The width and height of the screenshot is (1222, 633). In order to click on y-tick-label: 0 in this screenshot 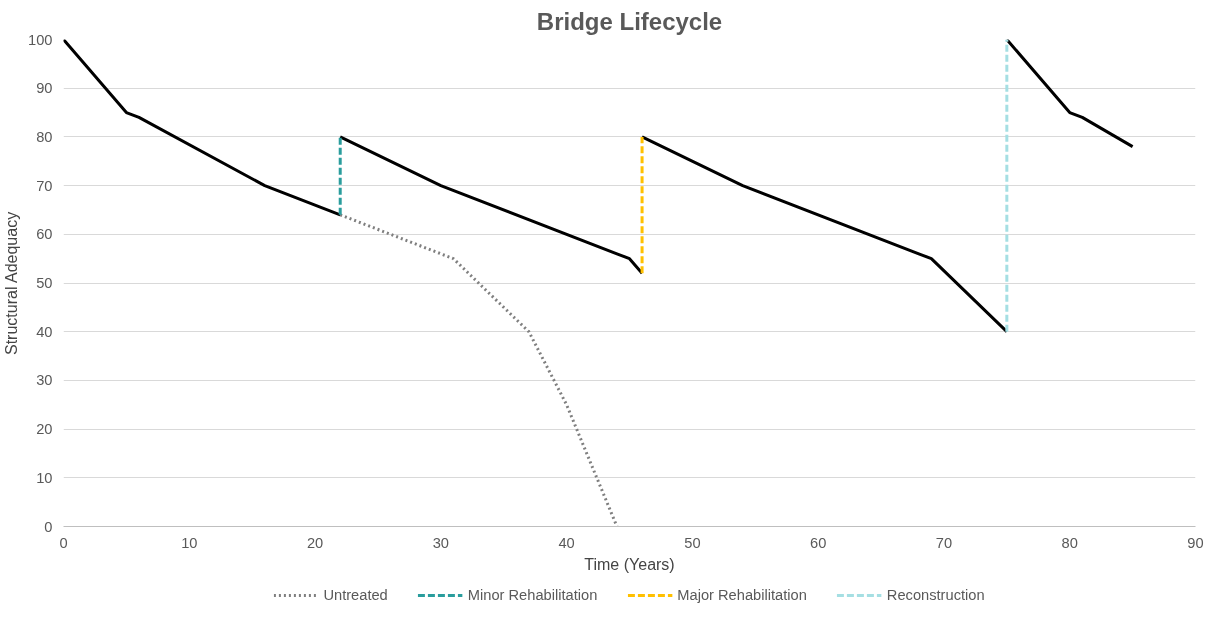, I will do `click(48, 526)`.